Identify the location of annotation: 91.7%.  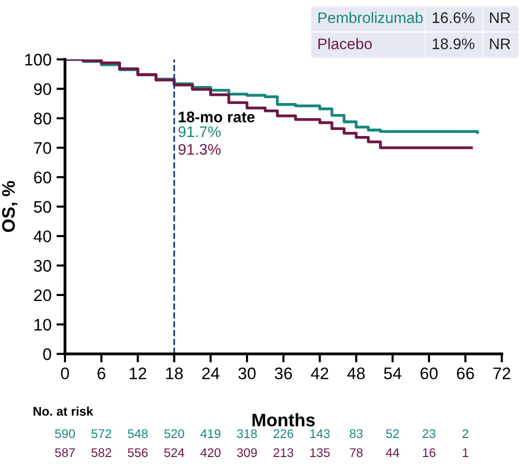
(199, 132).